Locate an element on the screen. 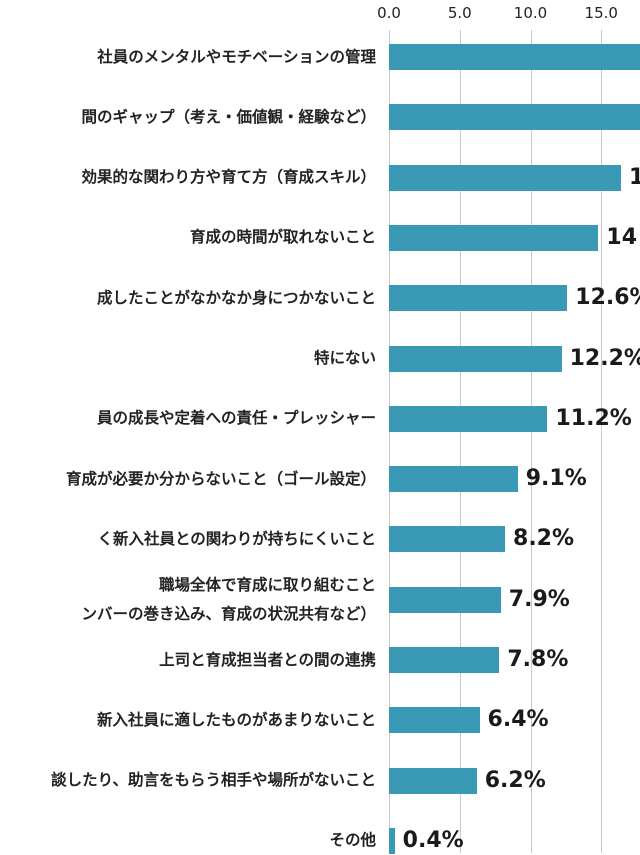 The width and height of the screenshot is (640, 855). value-label: 9.1% is located at coordinates (556, 479).